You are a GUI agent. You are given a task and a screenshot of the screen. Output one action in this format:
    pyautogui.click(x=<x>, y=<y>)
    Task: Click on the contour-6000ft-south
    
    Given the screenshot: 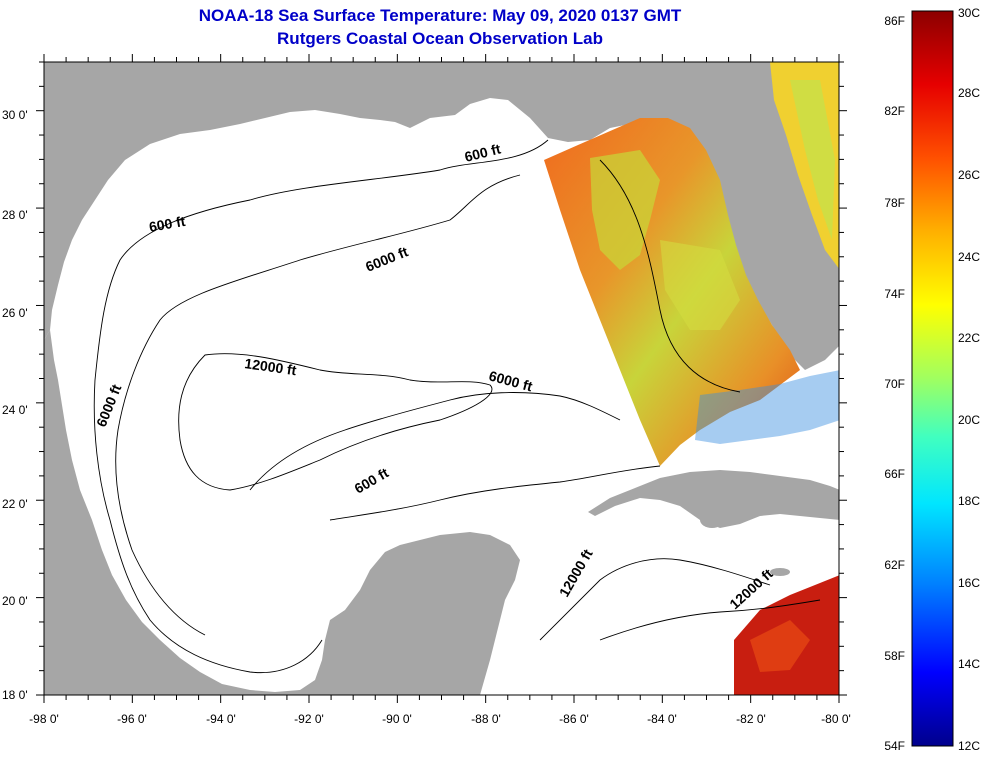 What is the action you would take?
    pyautogui.click(x=435, y=441)
    